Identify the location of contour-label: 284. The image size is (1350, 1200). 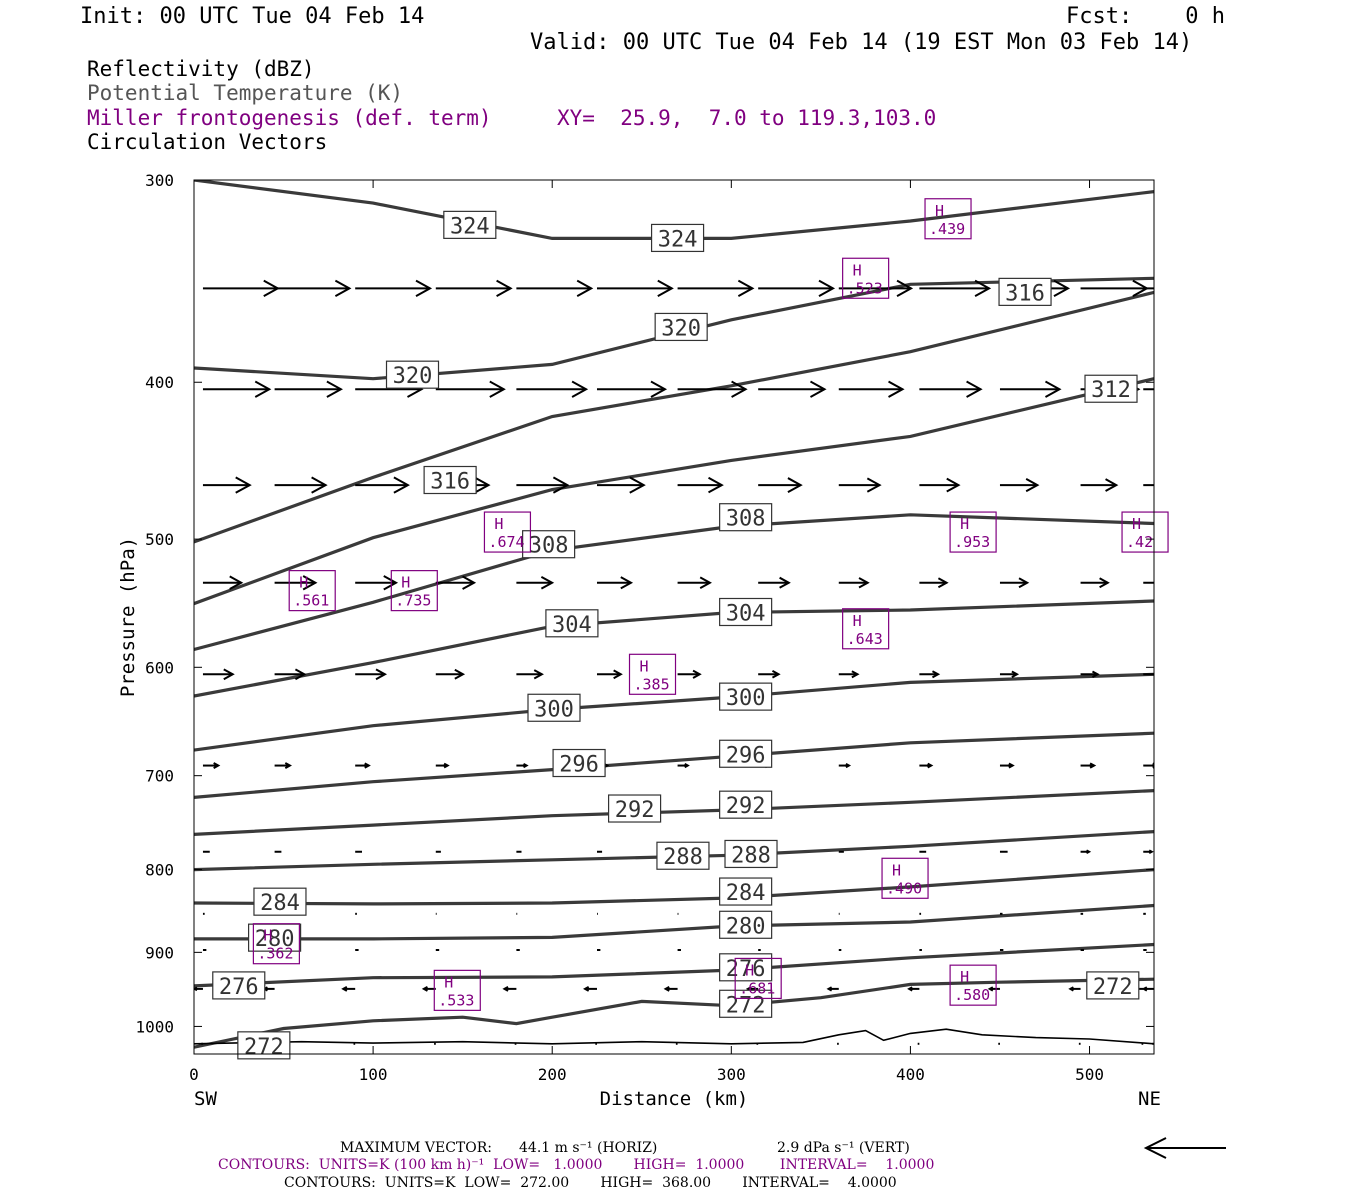
(746, 891).